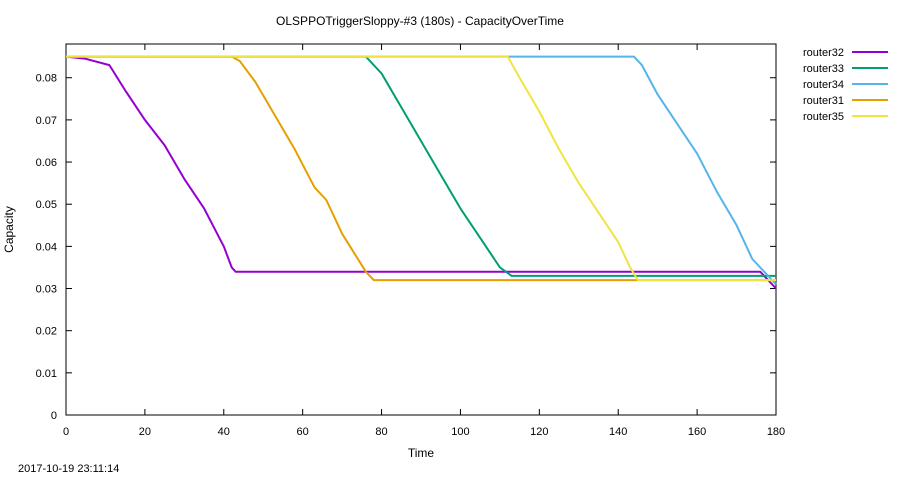  What do you see at coordinates (823, 69) in the screenshot?
I see `legend-label-router33: router33` at bounding box center [823, 69].